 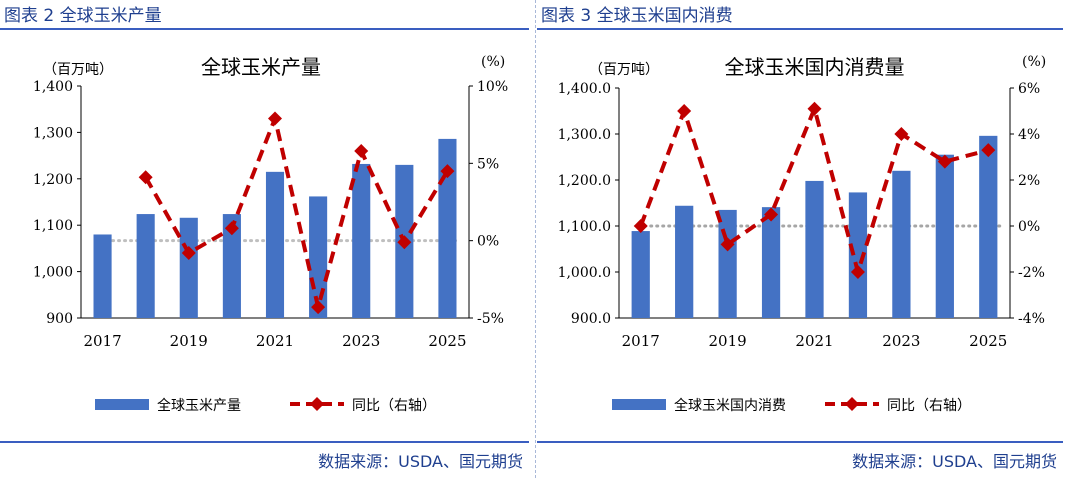 I want to click on right-tick-label: -4%, so click(x=1031, y=319).